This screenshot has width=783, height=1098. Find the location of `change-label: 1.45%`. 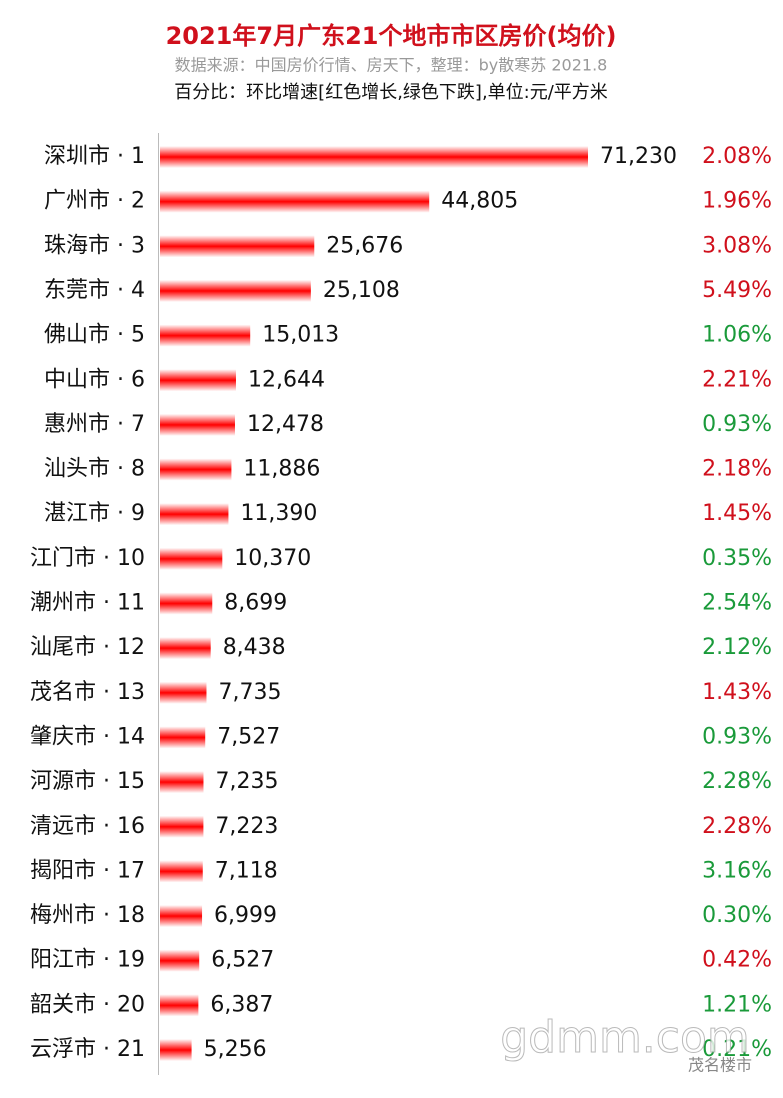

change-label: 1.45% is located at coordinates (737, 513).